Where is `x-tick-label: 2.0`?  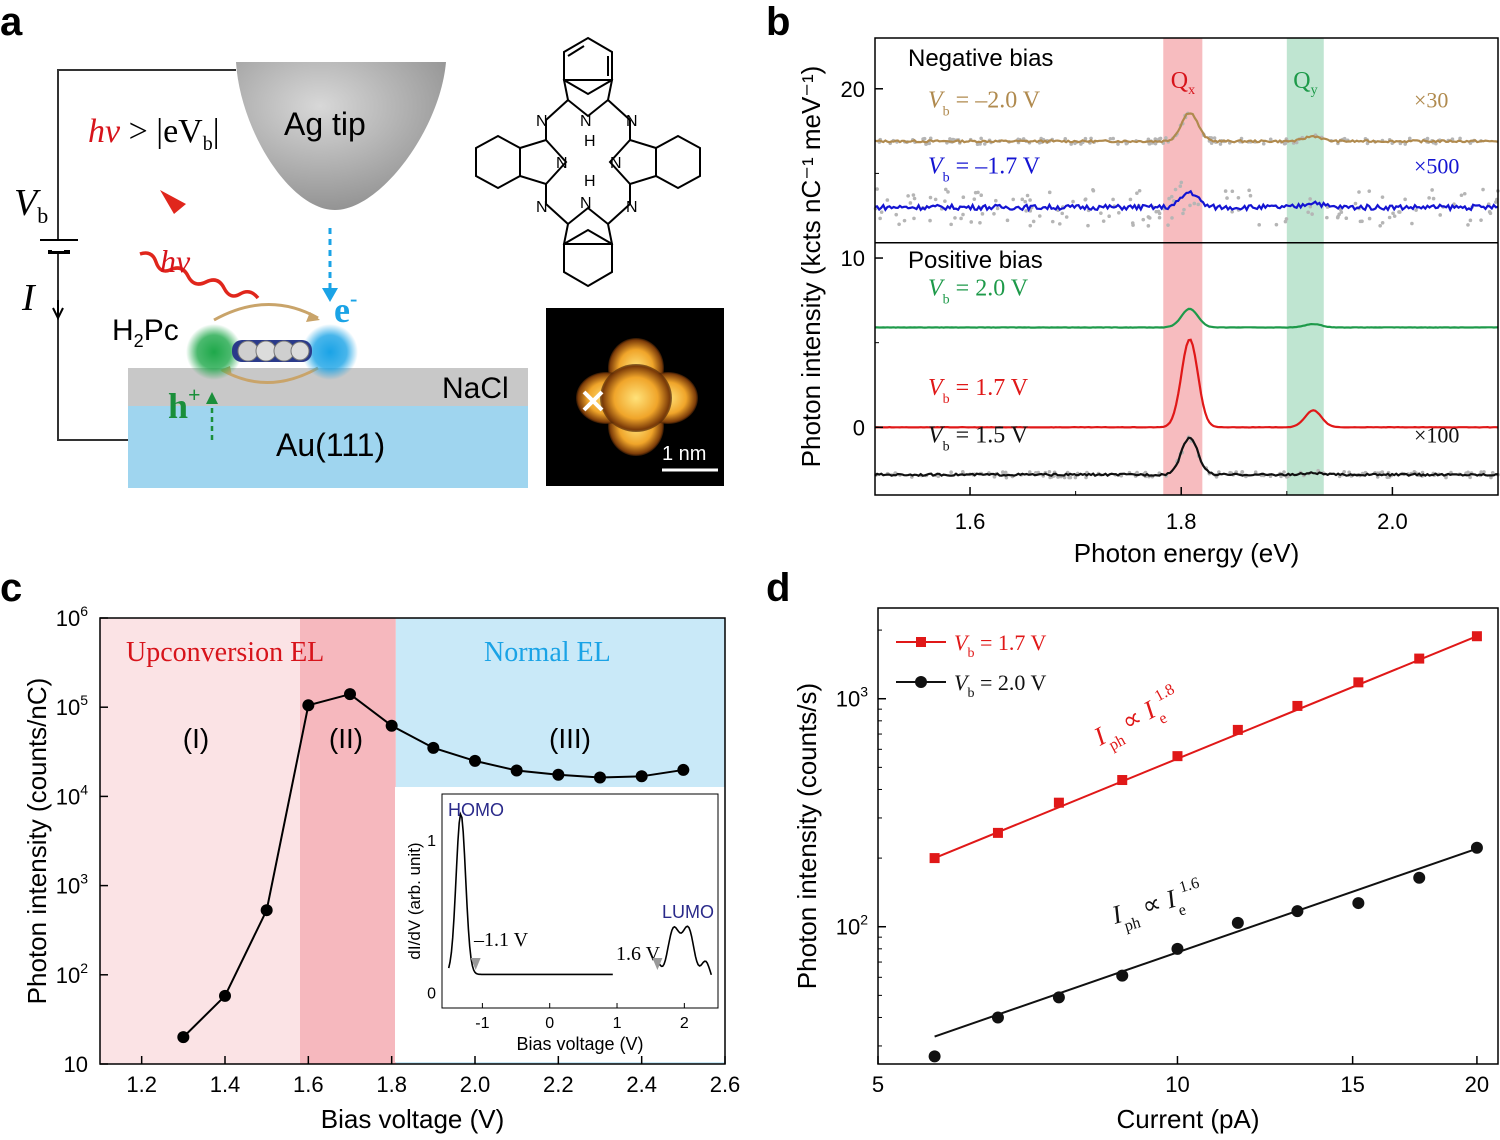 x-tick-label: 2.0 is located at coordinates (475, 1084).